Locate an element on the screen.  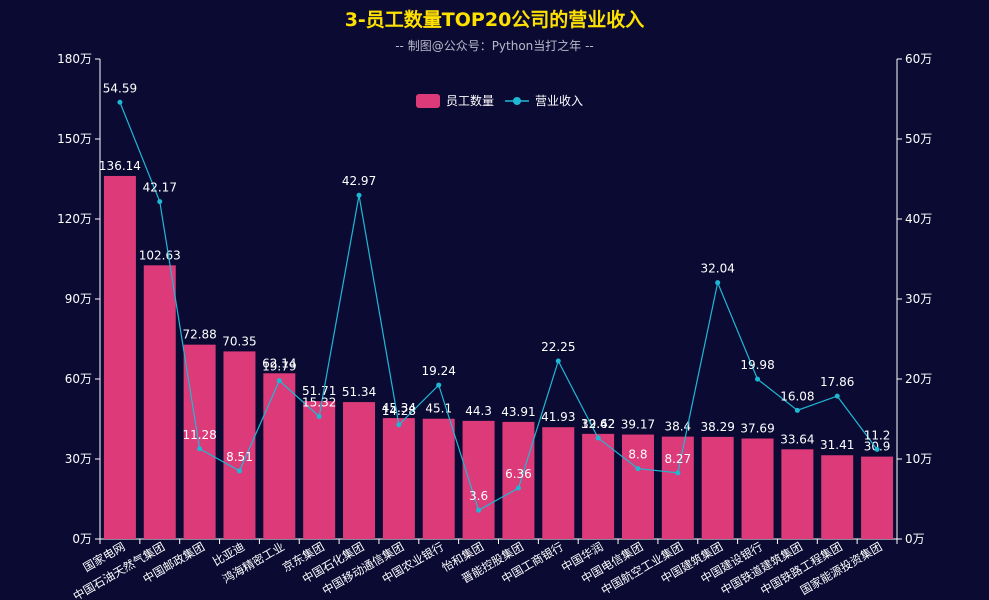
line-value-label: 32.04 is located at coordinates (717, 269).